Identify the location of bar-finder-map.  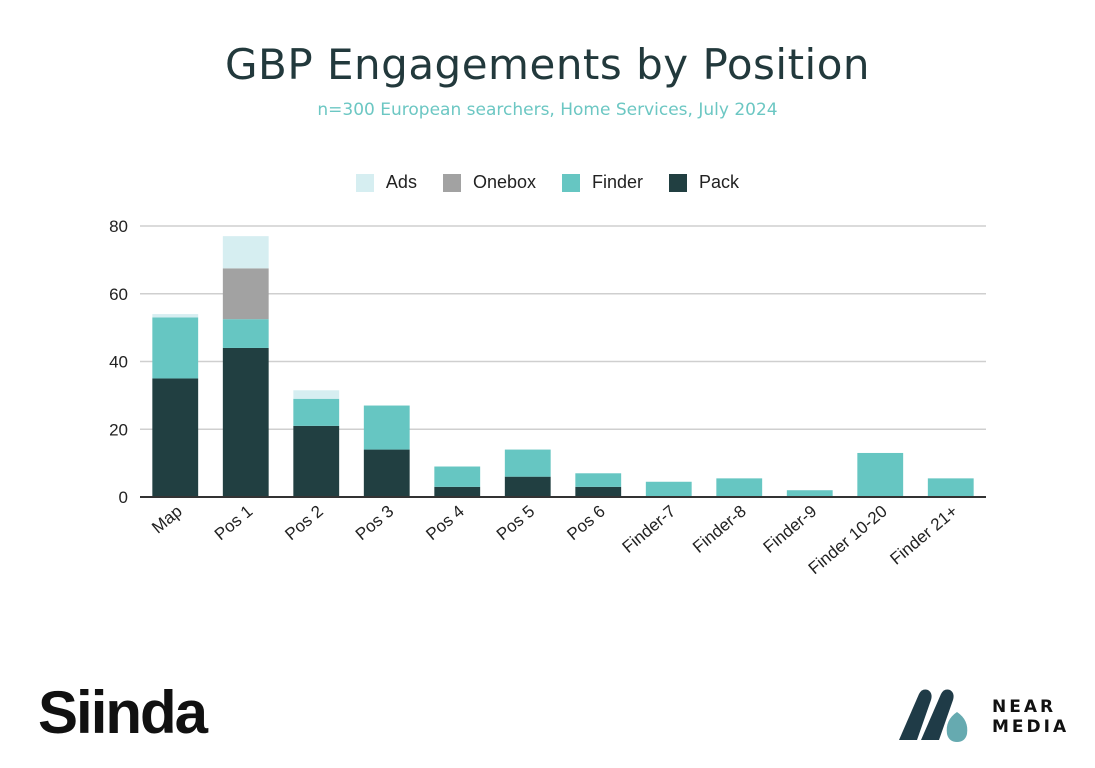
(175, 348).